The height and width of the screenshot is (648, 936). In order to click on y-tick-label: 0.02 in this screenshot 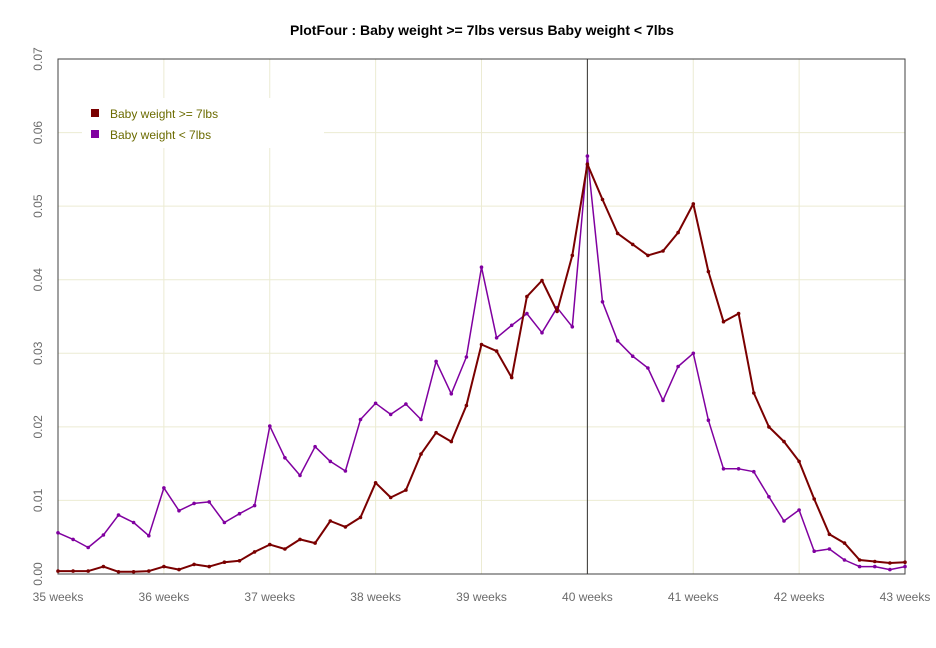, I will do `click(38, 427)`.